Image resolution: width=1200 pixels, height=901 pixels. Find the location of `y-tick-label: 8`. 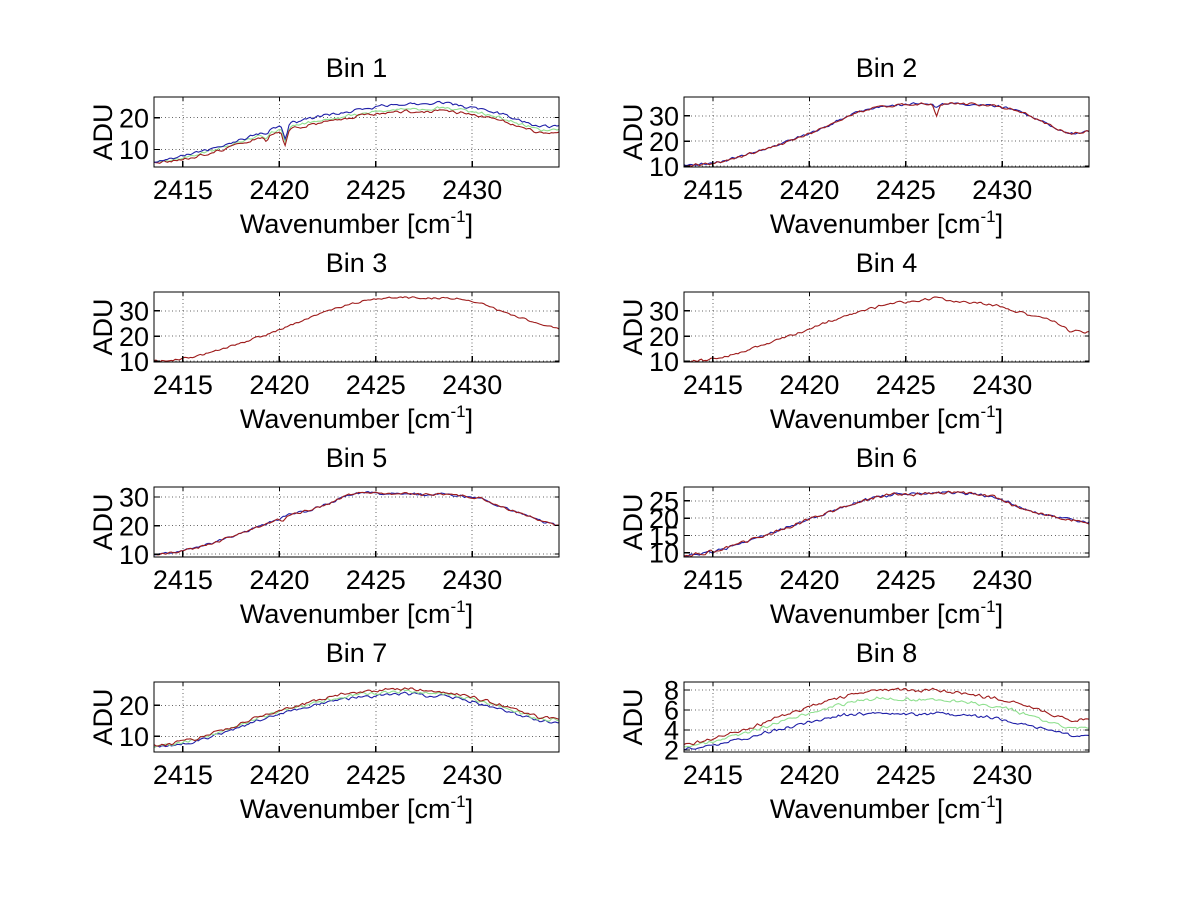

y-tick-label: 8 is located at coordinates (671, 691).